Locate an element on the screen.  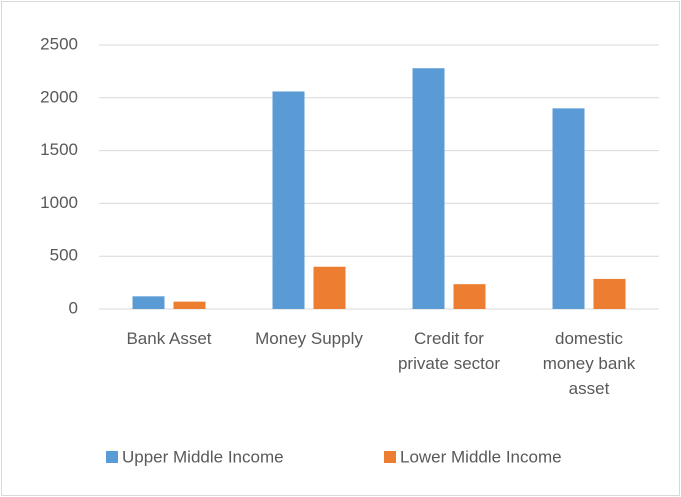
legend-label: Upper Middle Income is located at coordinates (203, 456).